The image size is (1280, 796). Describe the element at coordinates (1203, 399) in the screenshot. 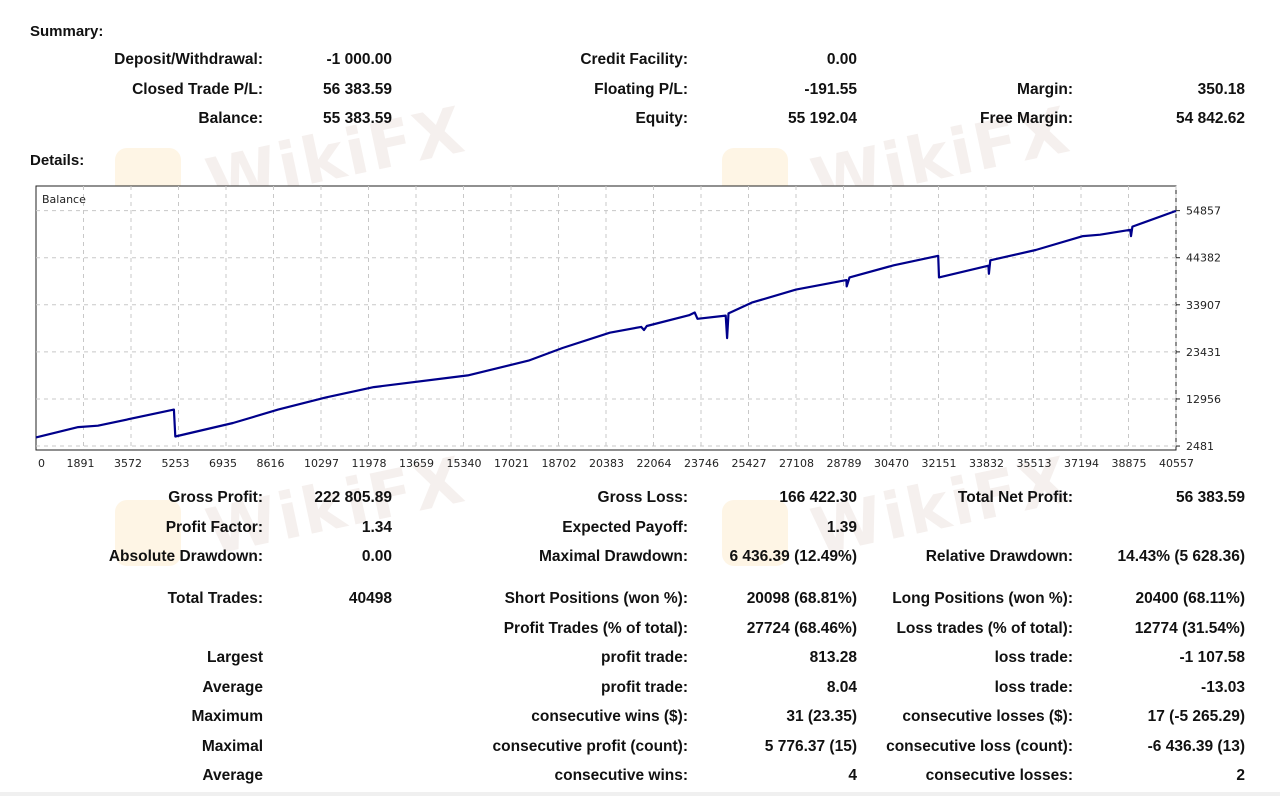

I see `y-tick-label: 12956` at that location.